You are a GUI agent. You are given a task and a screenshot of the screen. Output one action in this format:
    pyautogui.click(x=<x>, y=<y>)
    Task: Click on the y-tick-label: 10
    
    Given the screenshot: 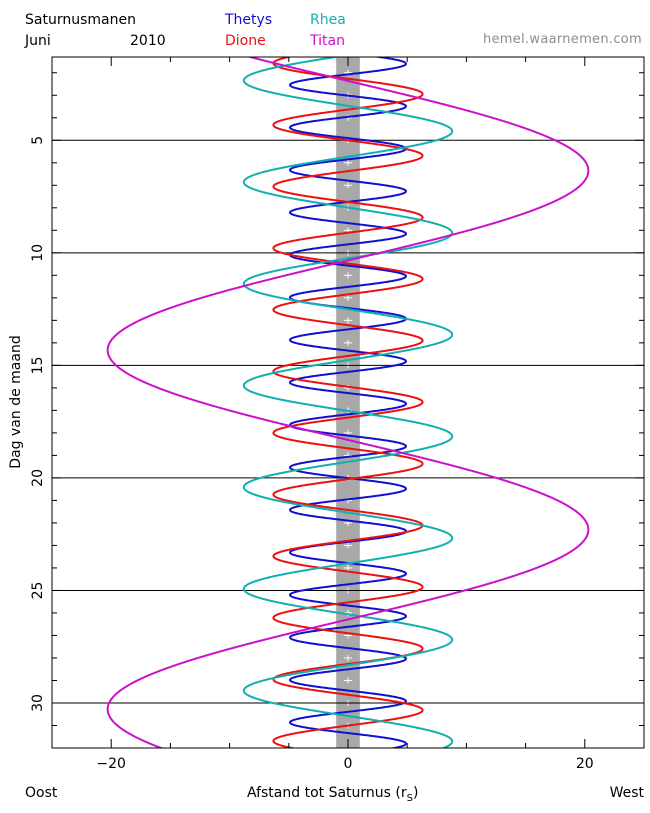 What is the action you would take?
    pyautogui.click(x=38, y=253)
    